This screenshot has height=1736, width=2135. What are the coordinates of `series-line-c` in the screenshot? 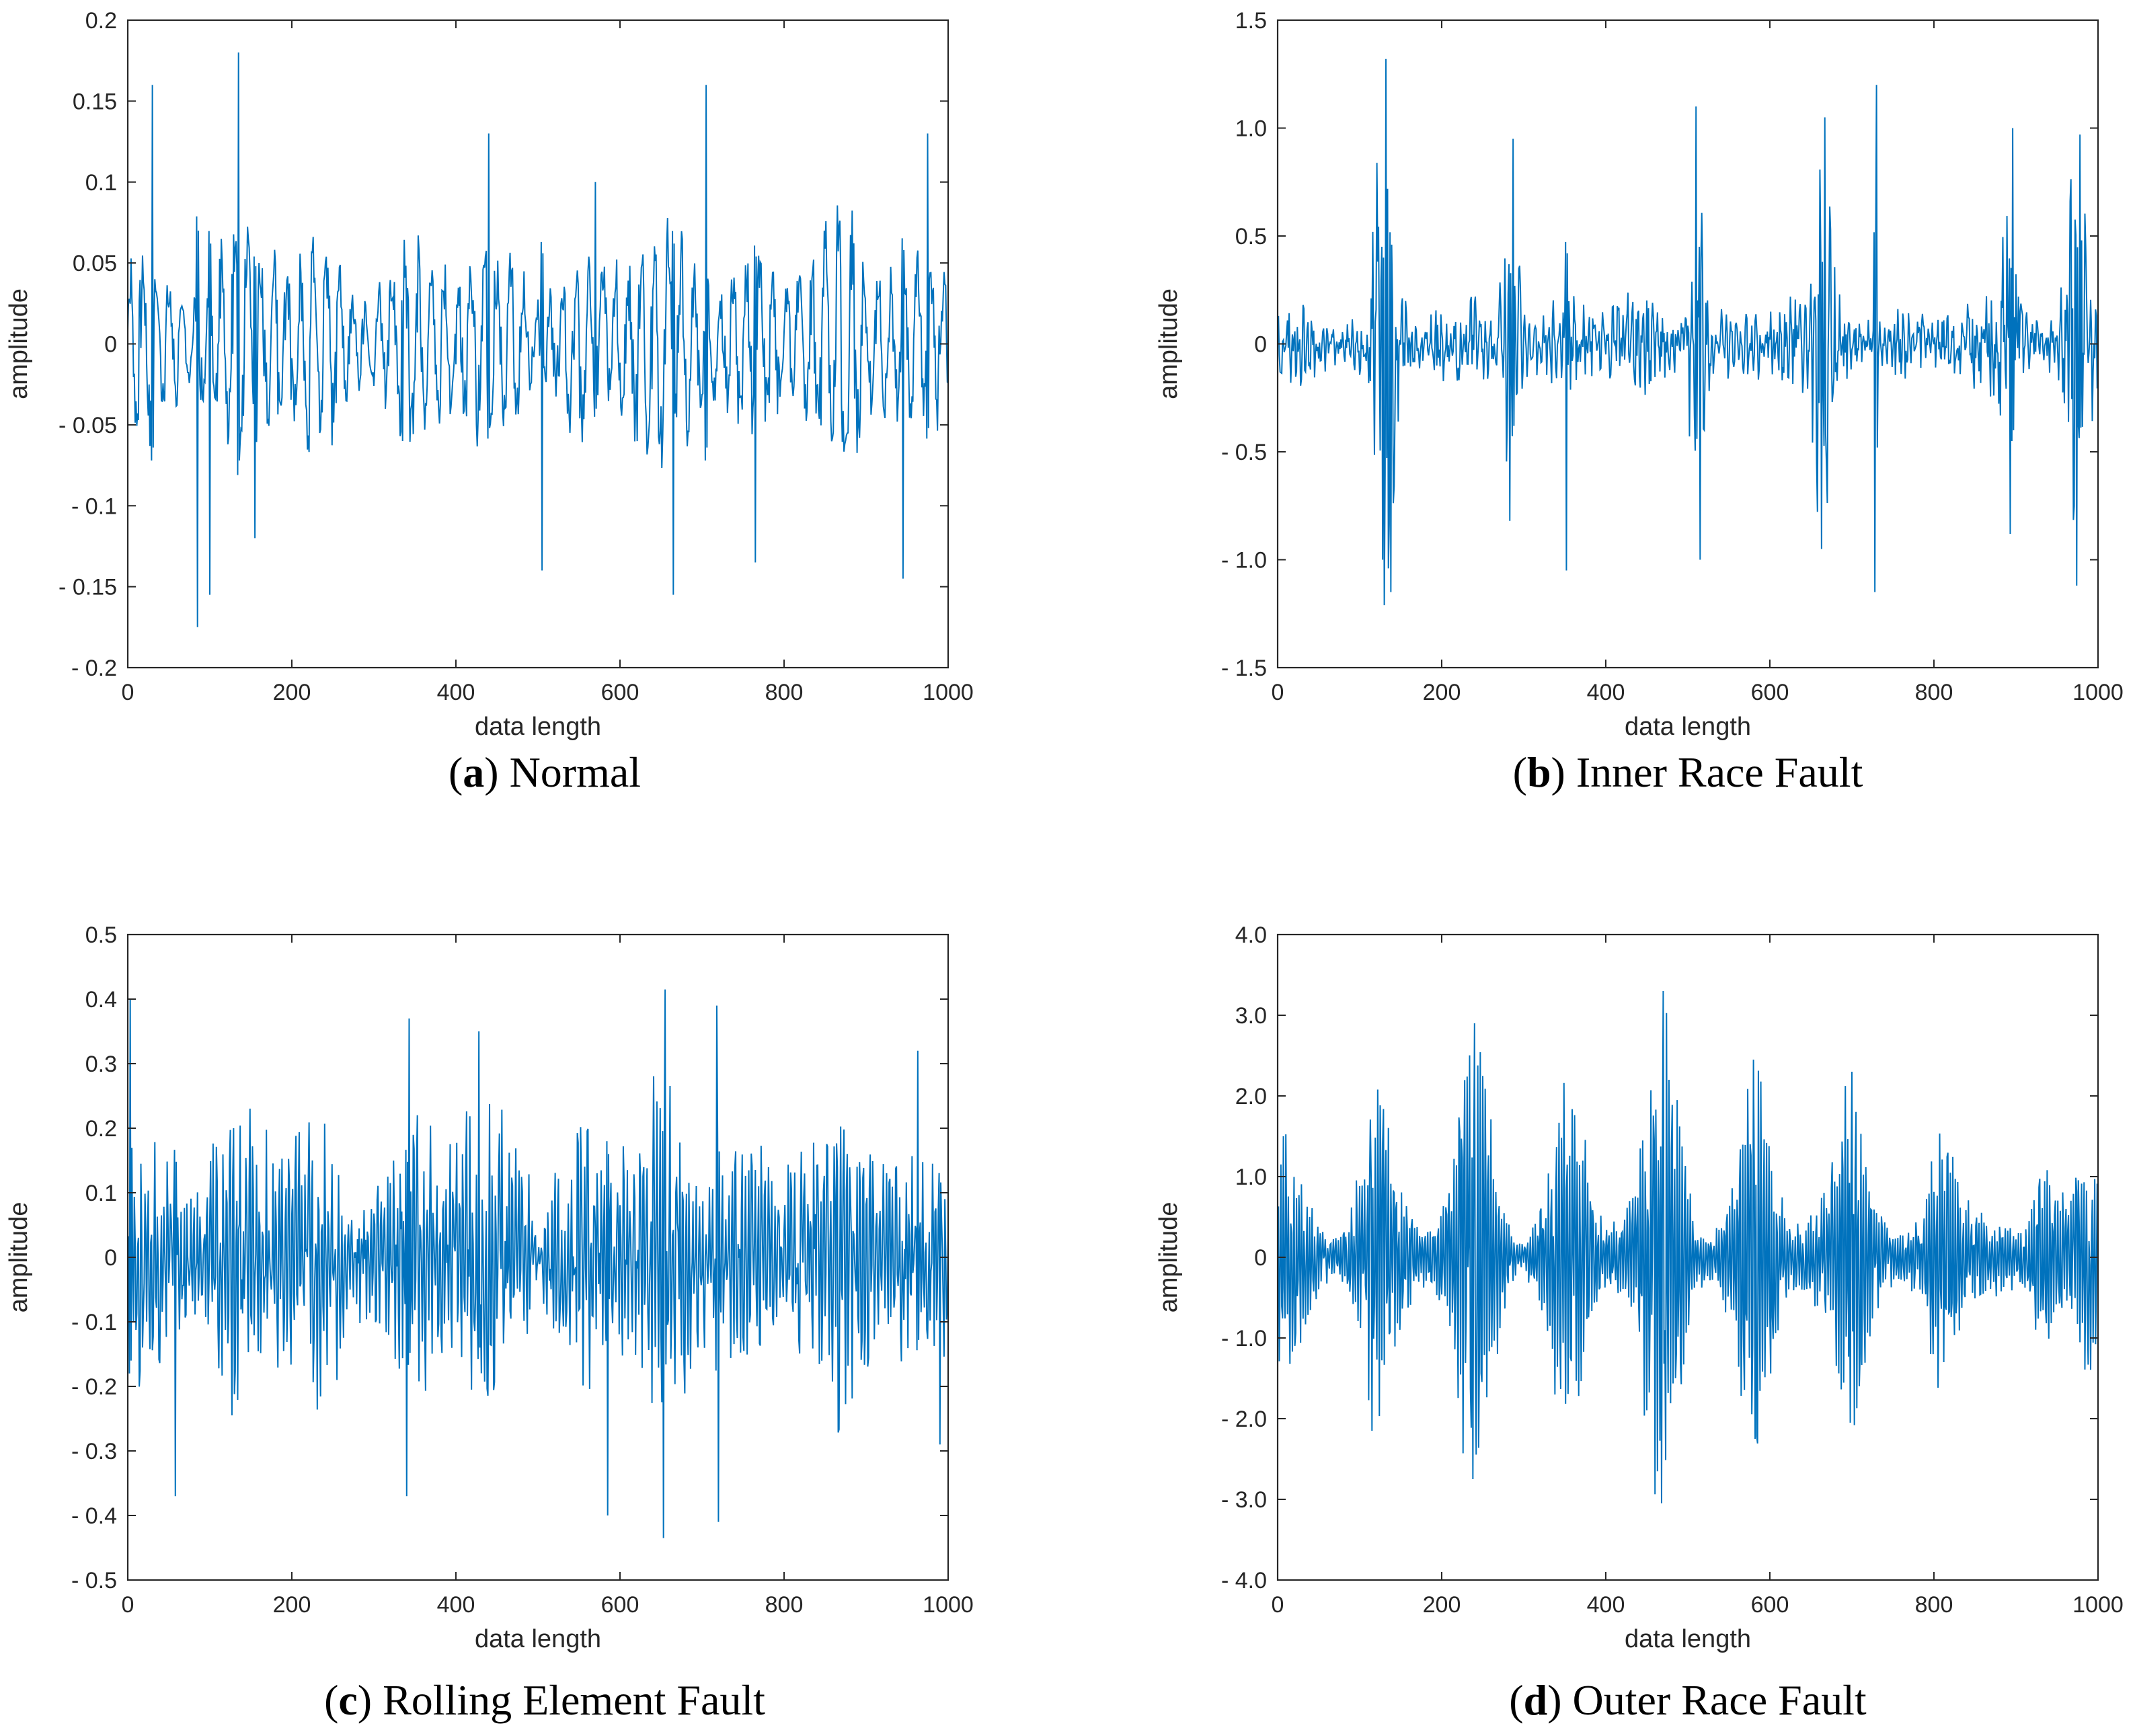 It's located at (538, 1263).